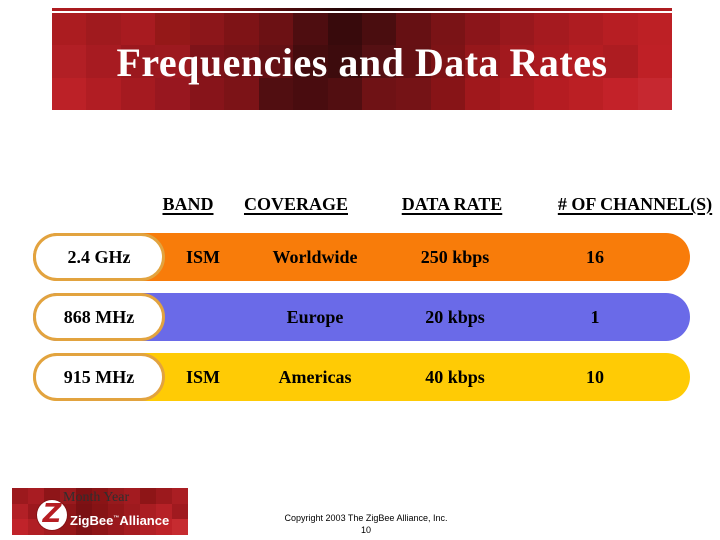 The height and width of the screenshot is (540, 720). What do you see at coordinates (595, 377) in the screenshot?
I see `channels-cell: 10` at bounding box center [595, 377].